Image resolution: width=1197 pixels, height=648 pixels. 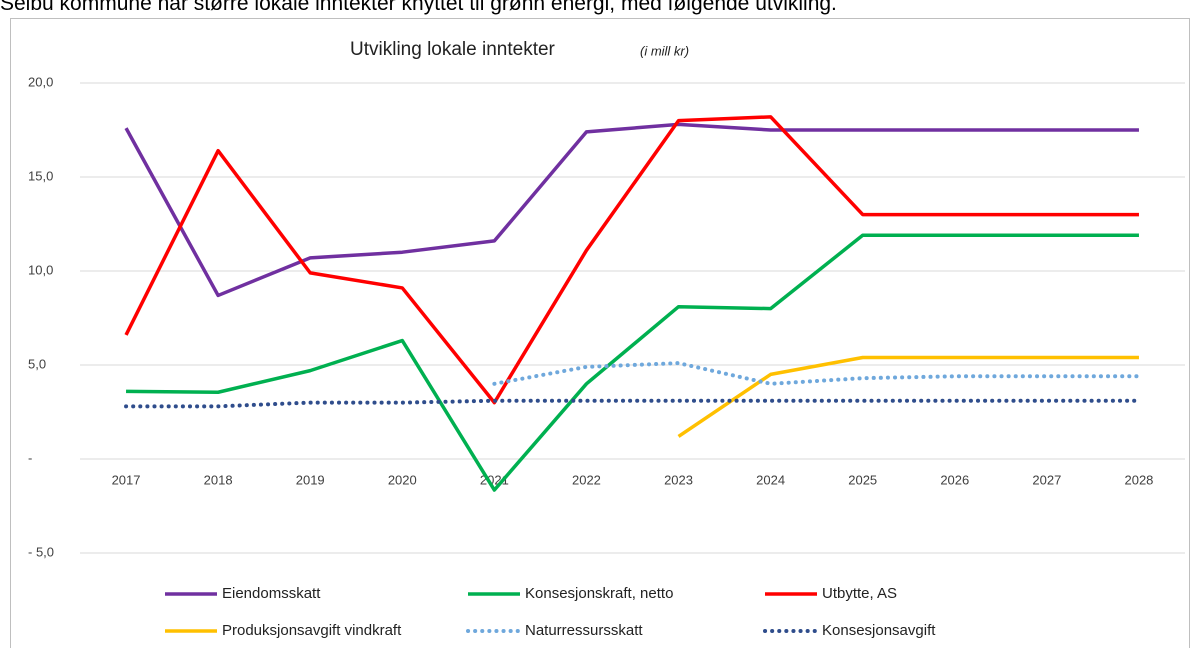 I want to click on title-note: (i mill kr), so click(x=664, y=50).